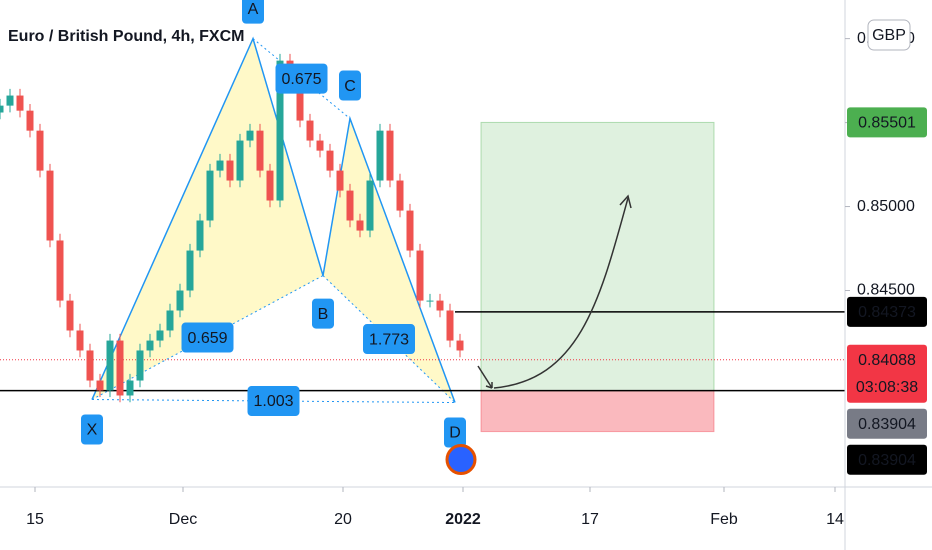 The width and height of the screenshot is (932, 550). What do you see at coordinates (461, 460) in the screenshot?
I see `event-marker` at bounding box center [461, 460].